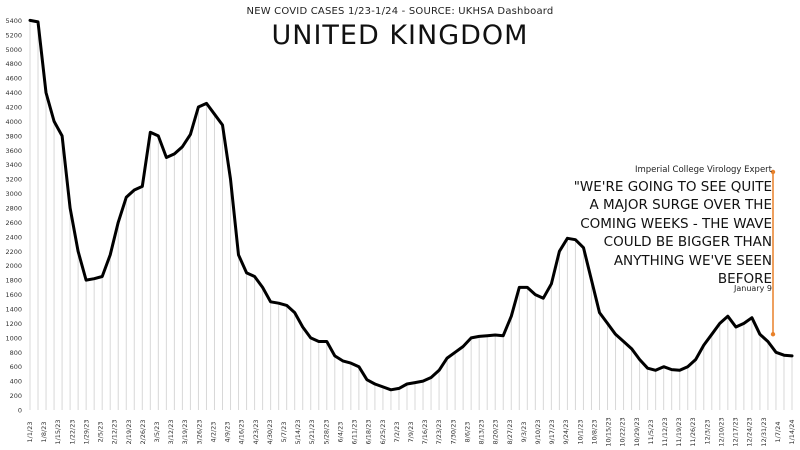  Describe the element at coordinates (400, 35) in the screenshot. I see `chart-title: UNITED KINGDOM` at that location.